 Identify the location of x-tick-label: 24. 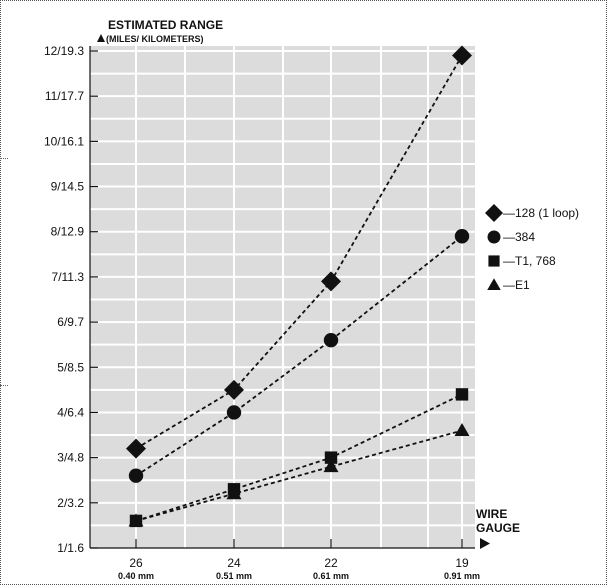
(234, 563).